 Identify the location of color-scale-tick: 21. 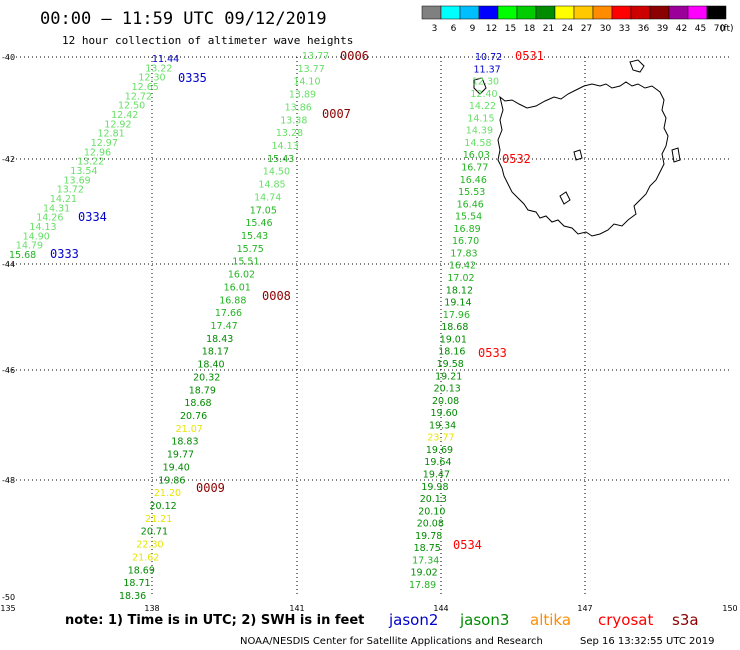
(548, 29).